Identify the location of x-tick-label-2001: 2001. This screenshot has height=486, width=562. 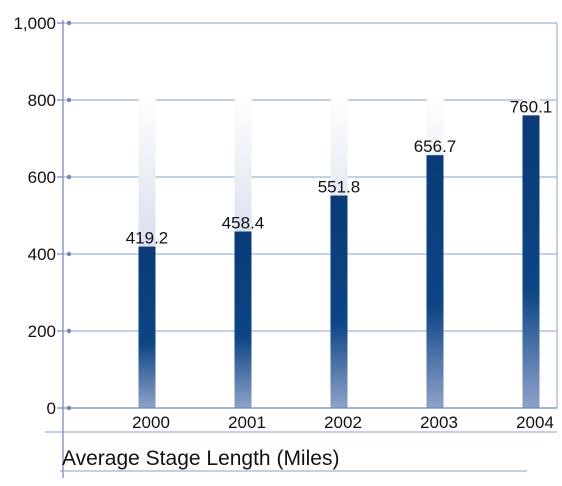
(247, 422).